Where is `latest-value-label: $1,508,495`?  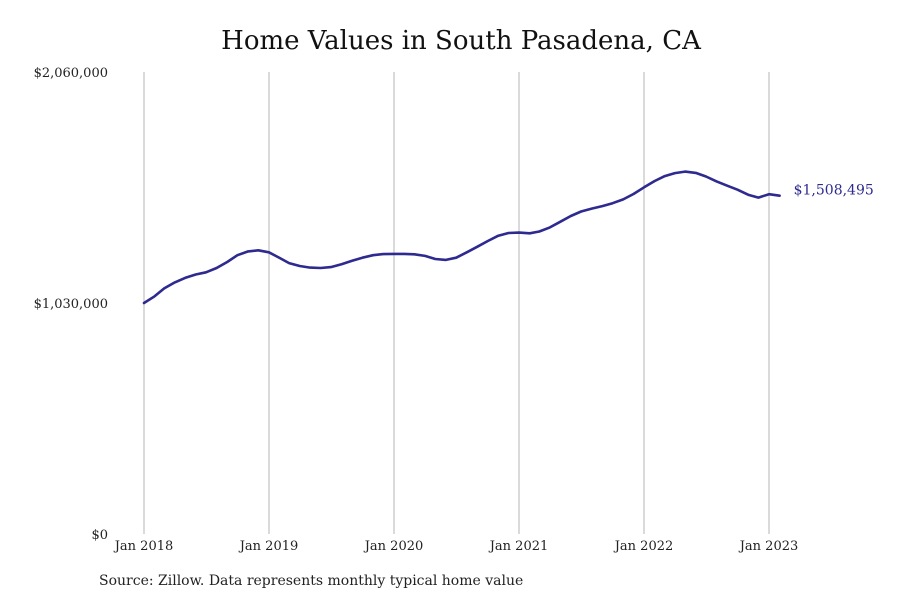 latest-value-label: $1,508,495 is located at coordinates (834, 191).